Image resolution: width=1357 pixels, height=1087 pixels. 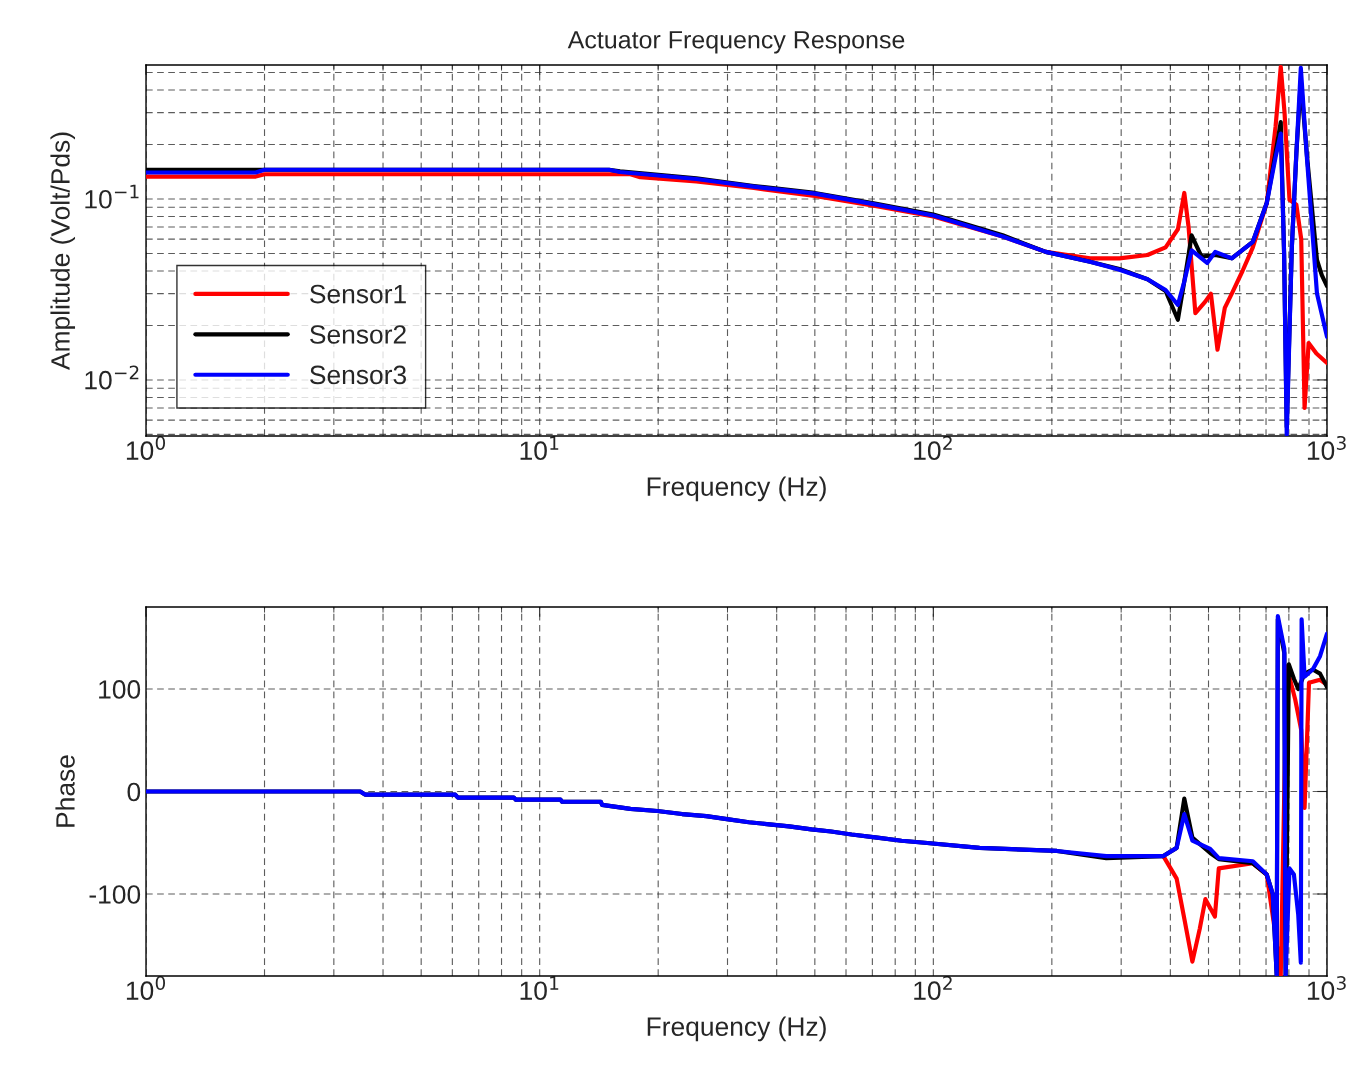 What do you see at coordinates (358, 334) in the screenshot?
I see `legend-label: Sensor2` at bounding box center [358, 334].